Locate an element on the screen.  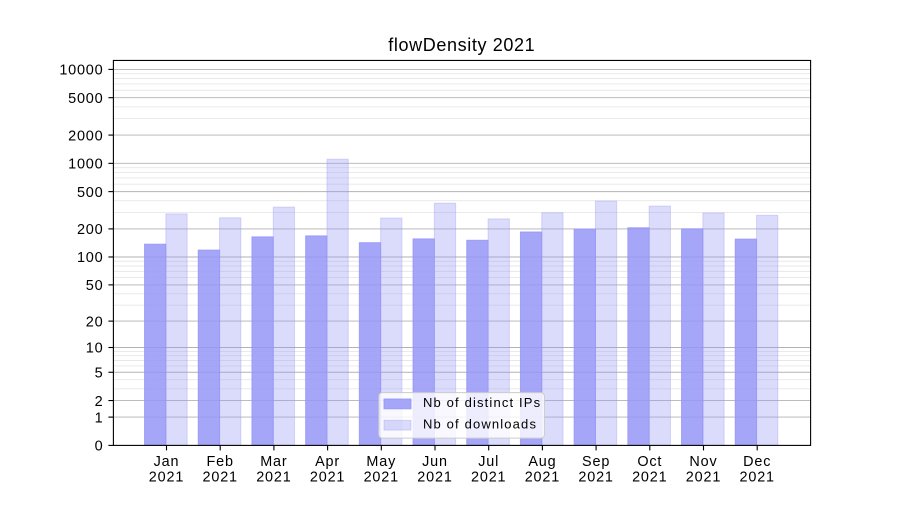
svg-text: Mar is located at coordinates (273, 462).